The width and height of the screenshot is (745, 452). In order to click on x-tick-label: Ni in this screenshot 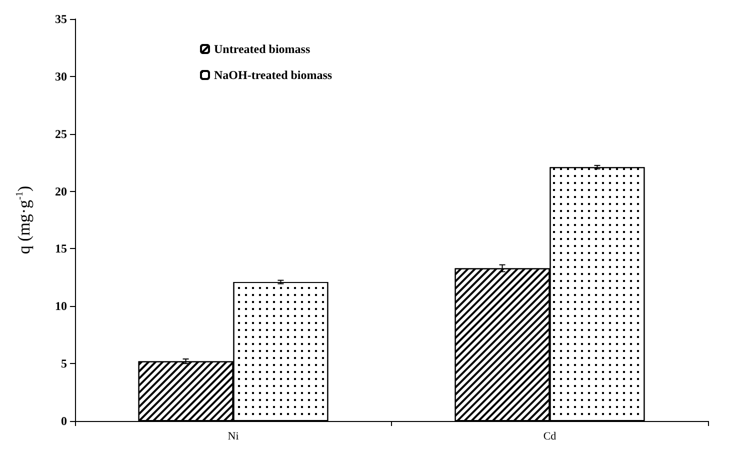, I will do `click(233, 436)`.